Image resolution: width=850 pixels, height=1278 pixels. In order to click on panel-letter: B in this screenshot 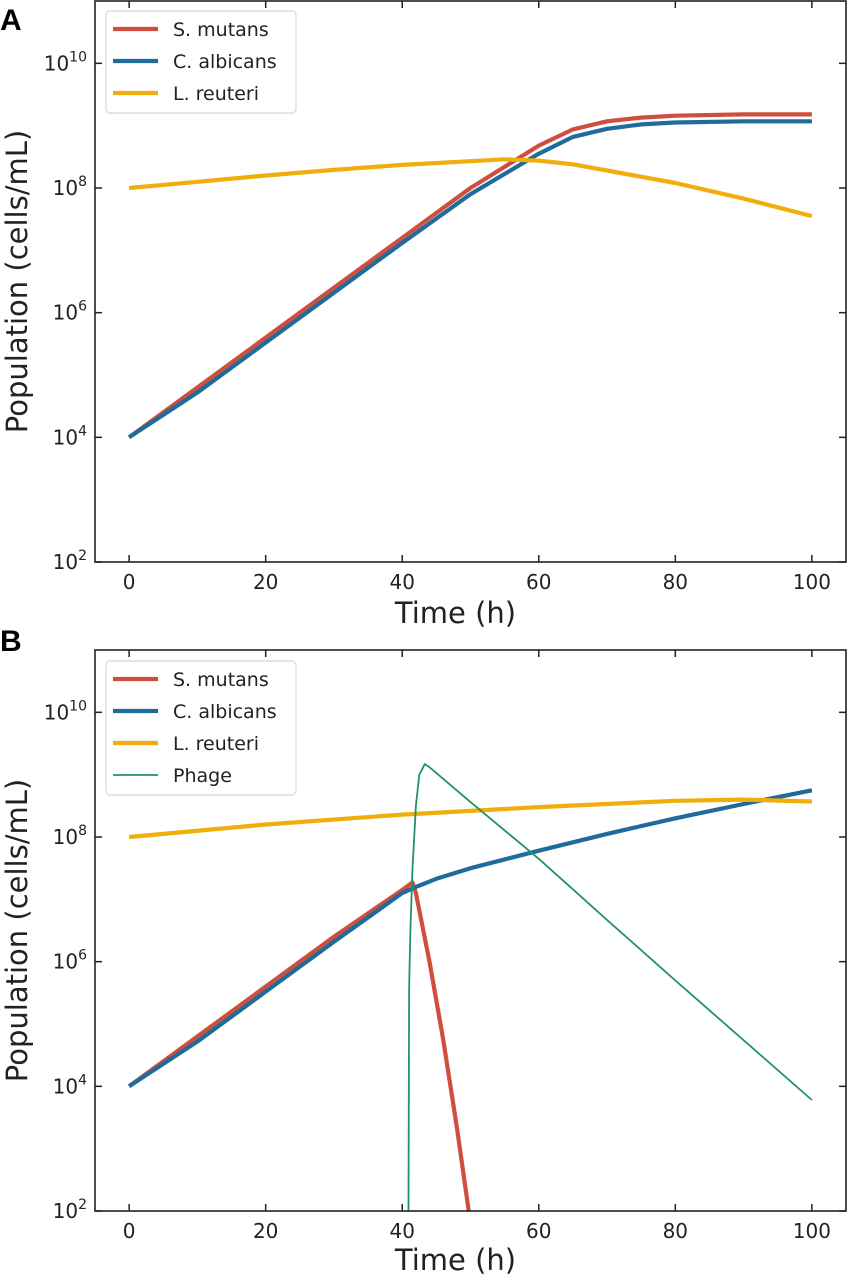, I will do `click(11, 641)`.